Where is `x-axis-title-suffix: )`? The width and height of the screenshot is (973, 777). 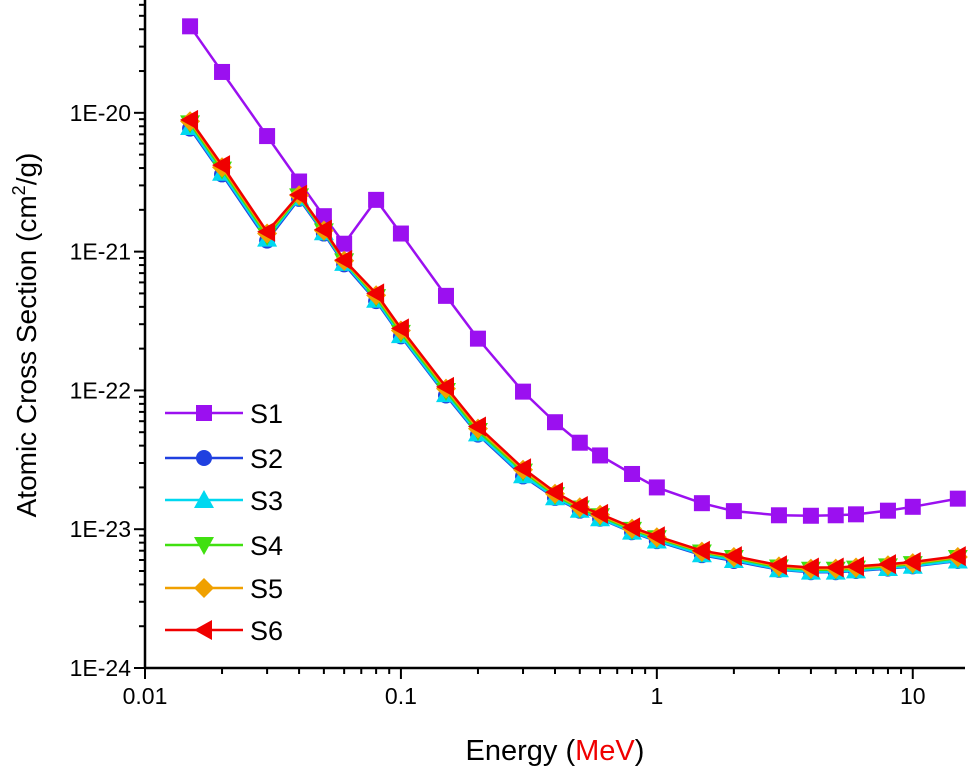 x-axis-title-suffix: ) is located at coordinates (640, 751).